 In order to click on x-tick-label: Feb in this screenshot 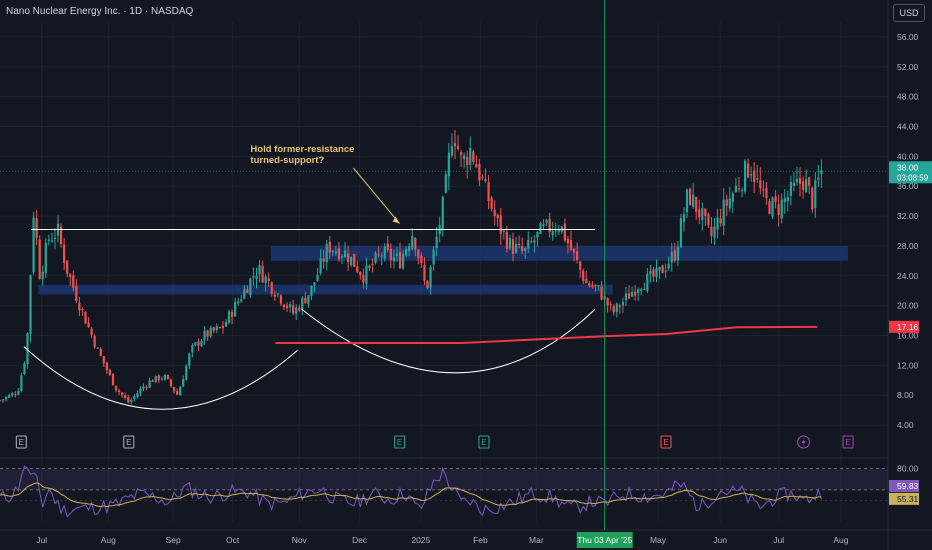, I will do `click(480, 540)`.